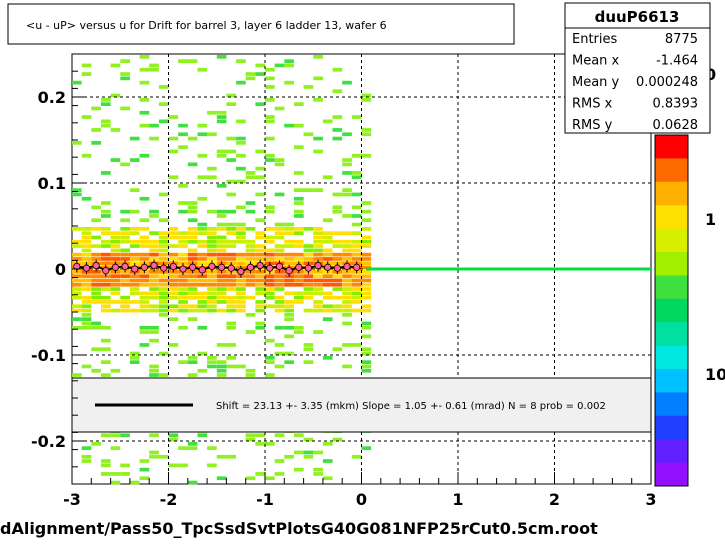 This screenshot has width=725, height=545. I want to click on stats-label: Entries, so click(595, 39).